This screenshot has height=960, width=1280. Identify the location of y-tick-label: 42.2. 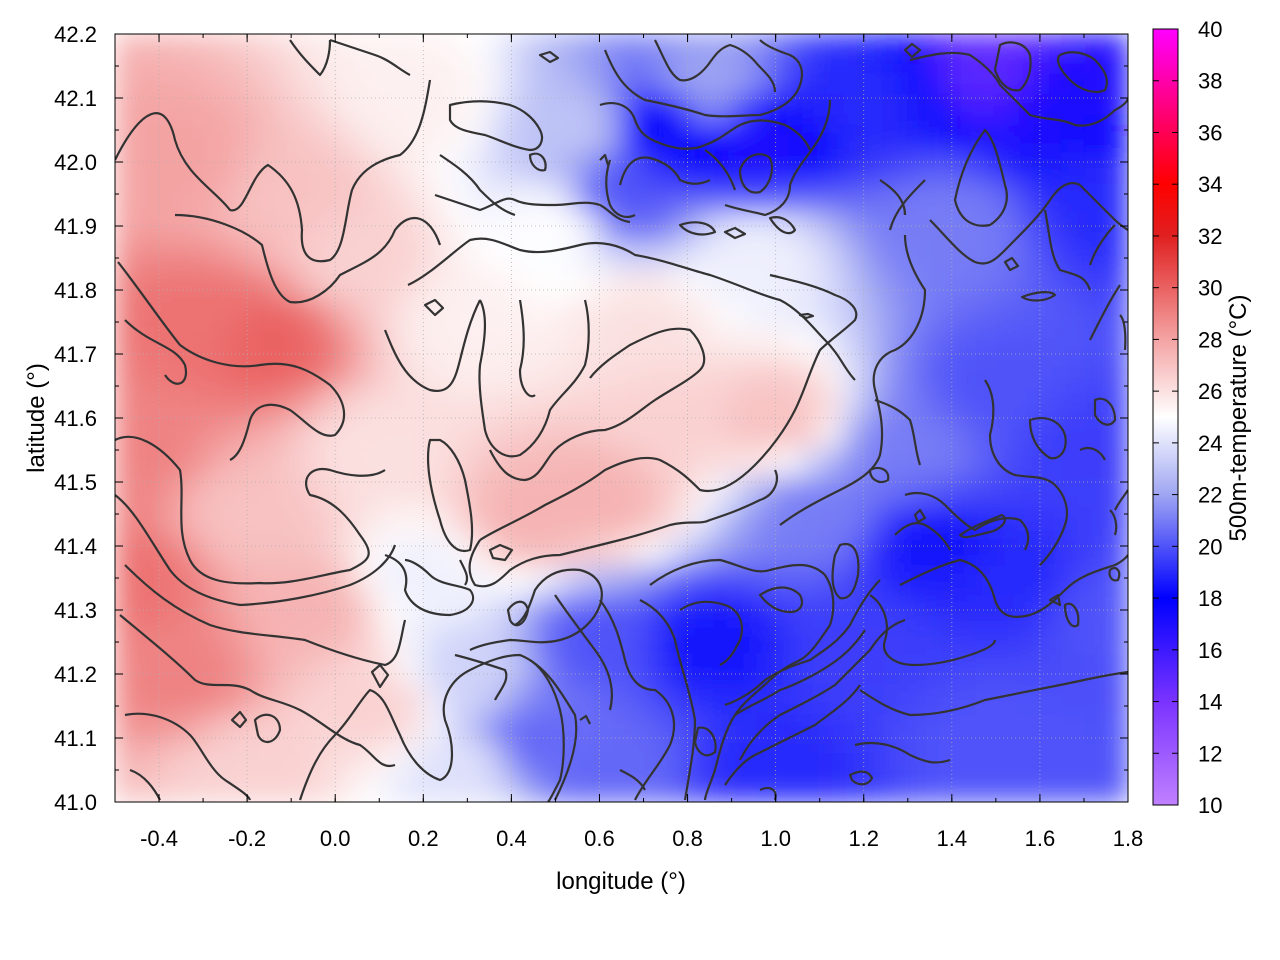
(75, 34).